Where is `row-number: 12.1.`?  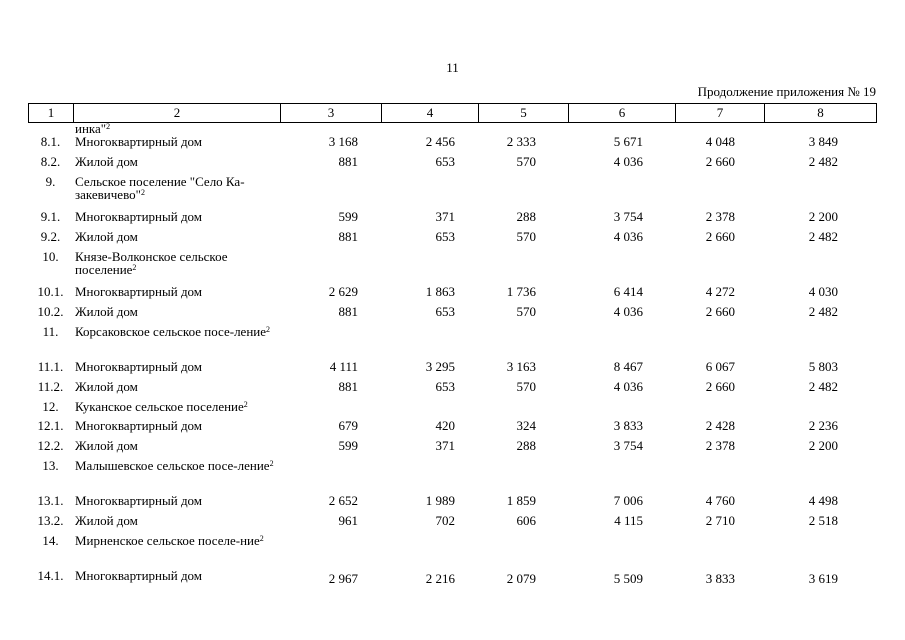 row-number: 12.1. is located at coordinates (50, 425).